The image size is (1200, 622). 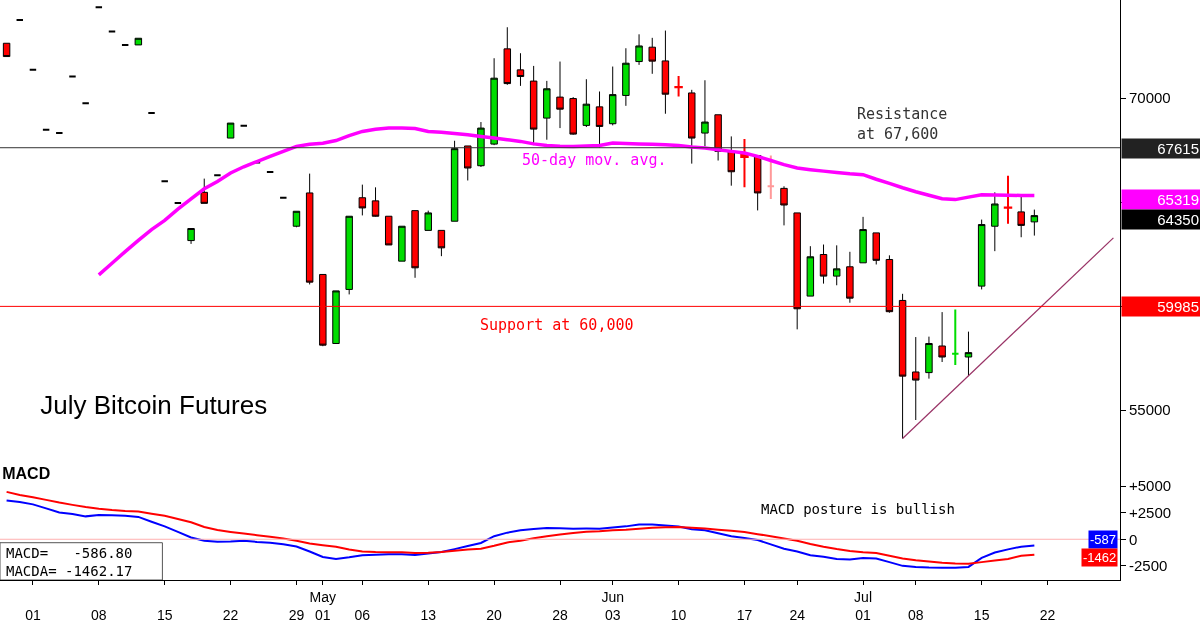 What do you see at coordinates (428, 614) in the screenshot?
I see `x-tick-label: 13` at bounding box center [428, 614].